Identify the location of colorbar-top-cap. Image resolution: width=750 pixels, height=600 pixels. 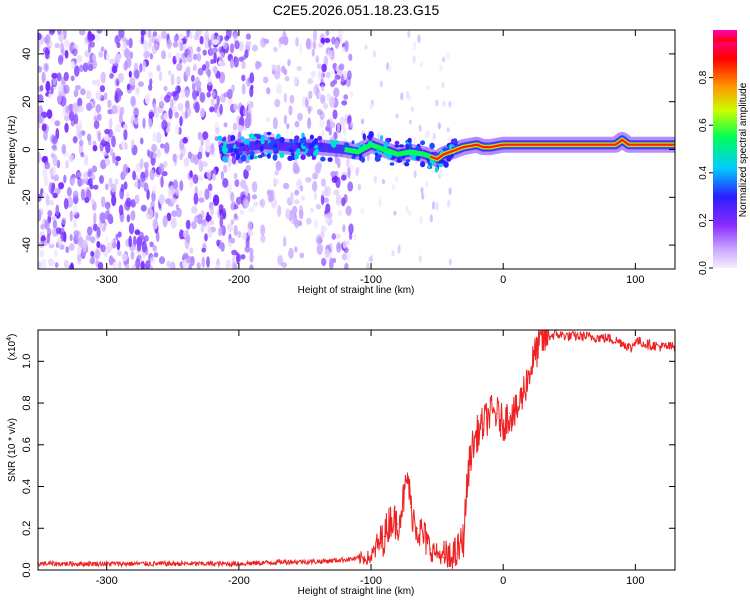
(725, 36).